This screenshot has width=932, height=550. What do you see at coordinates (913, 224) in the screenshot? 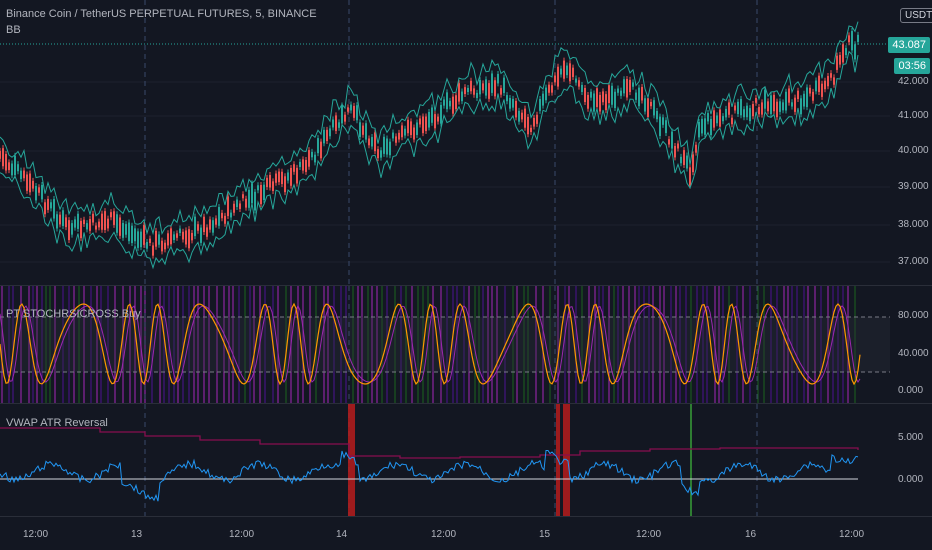
I see `price-tick: 38.000` at bounding box center [913, 224].